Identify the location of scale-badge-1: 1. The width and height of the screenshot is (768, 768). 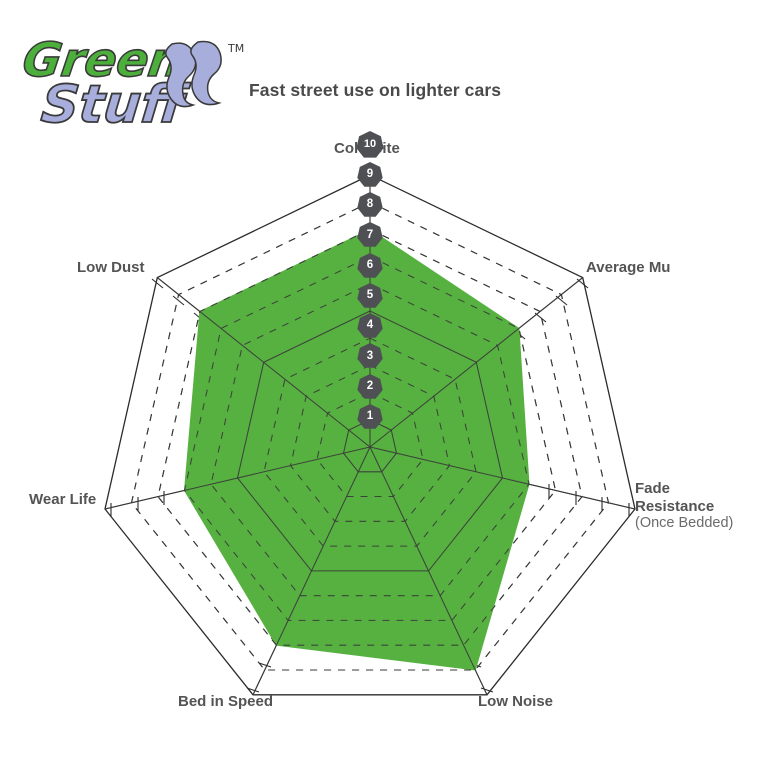
(370, 416).